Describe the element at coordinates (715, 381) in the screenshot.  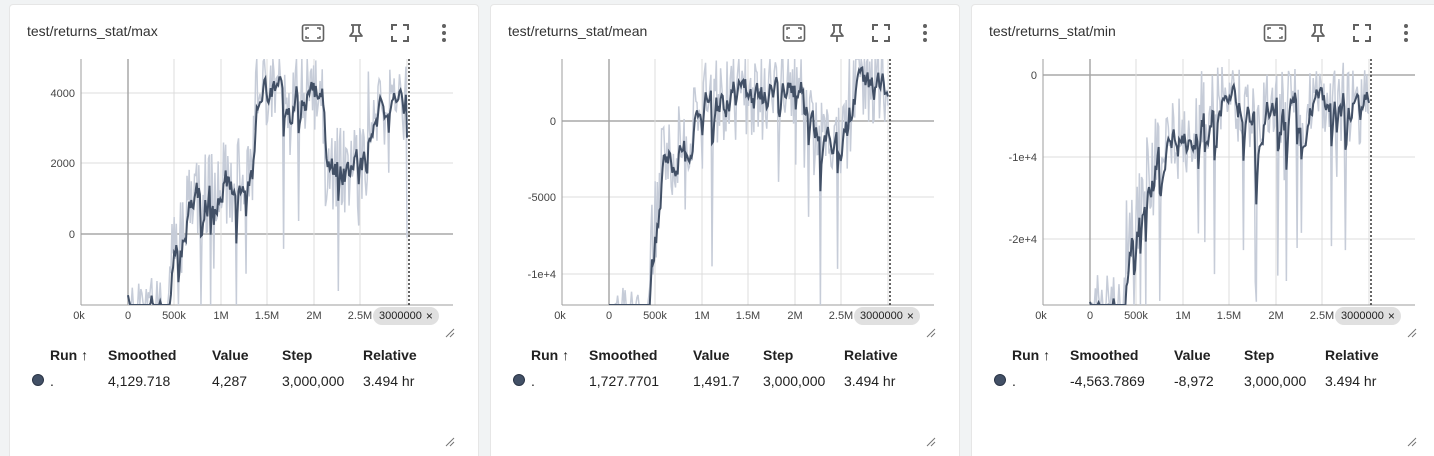
I see `table-row: . 1,727.7701 1,491.7 3,000,000 3.494 hr` at that location.